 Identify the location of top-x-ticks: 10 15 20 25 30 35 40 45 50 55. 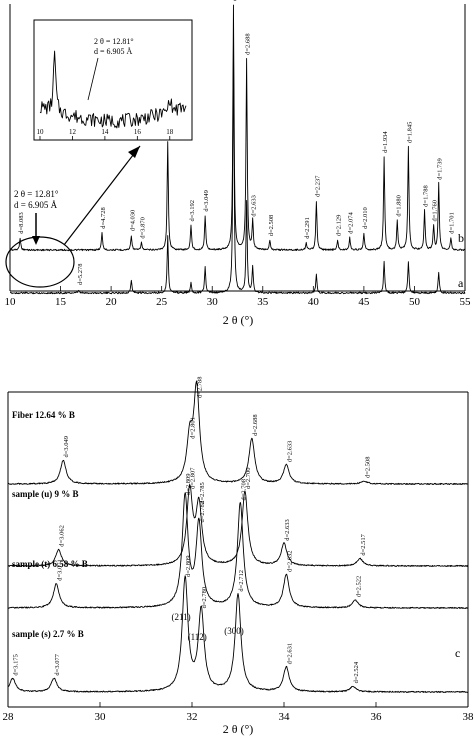
(238, 297).